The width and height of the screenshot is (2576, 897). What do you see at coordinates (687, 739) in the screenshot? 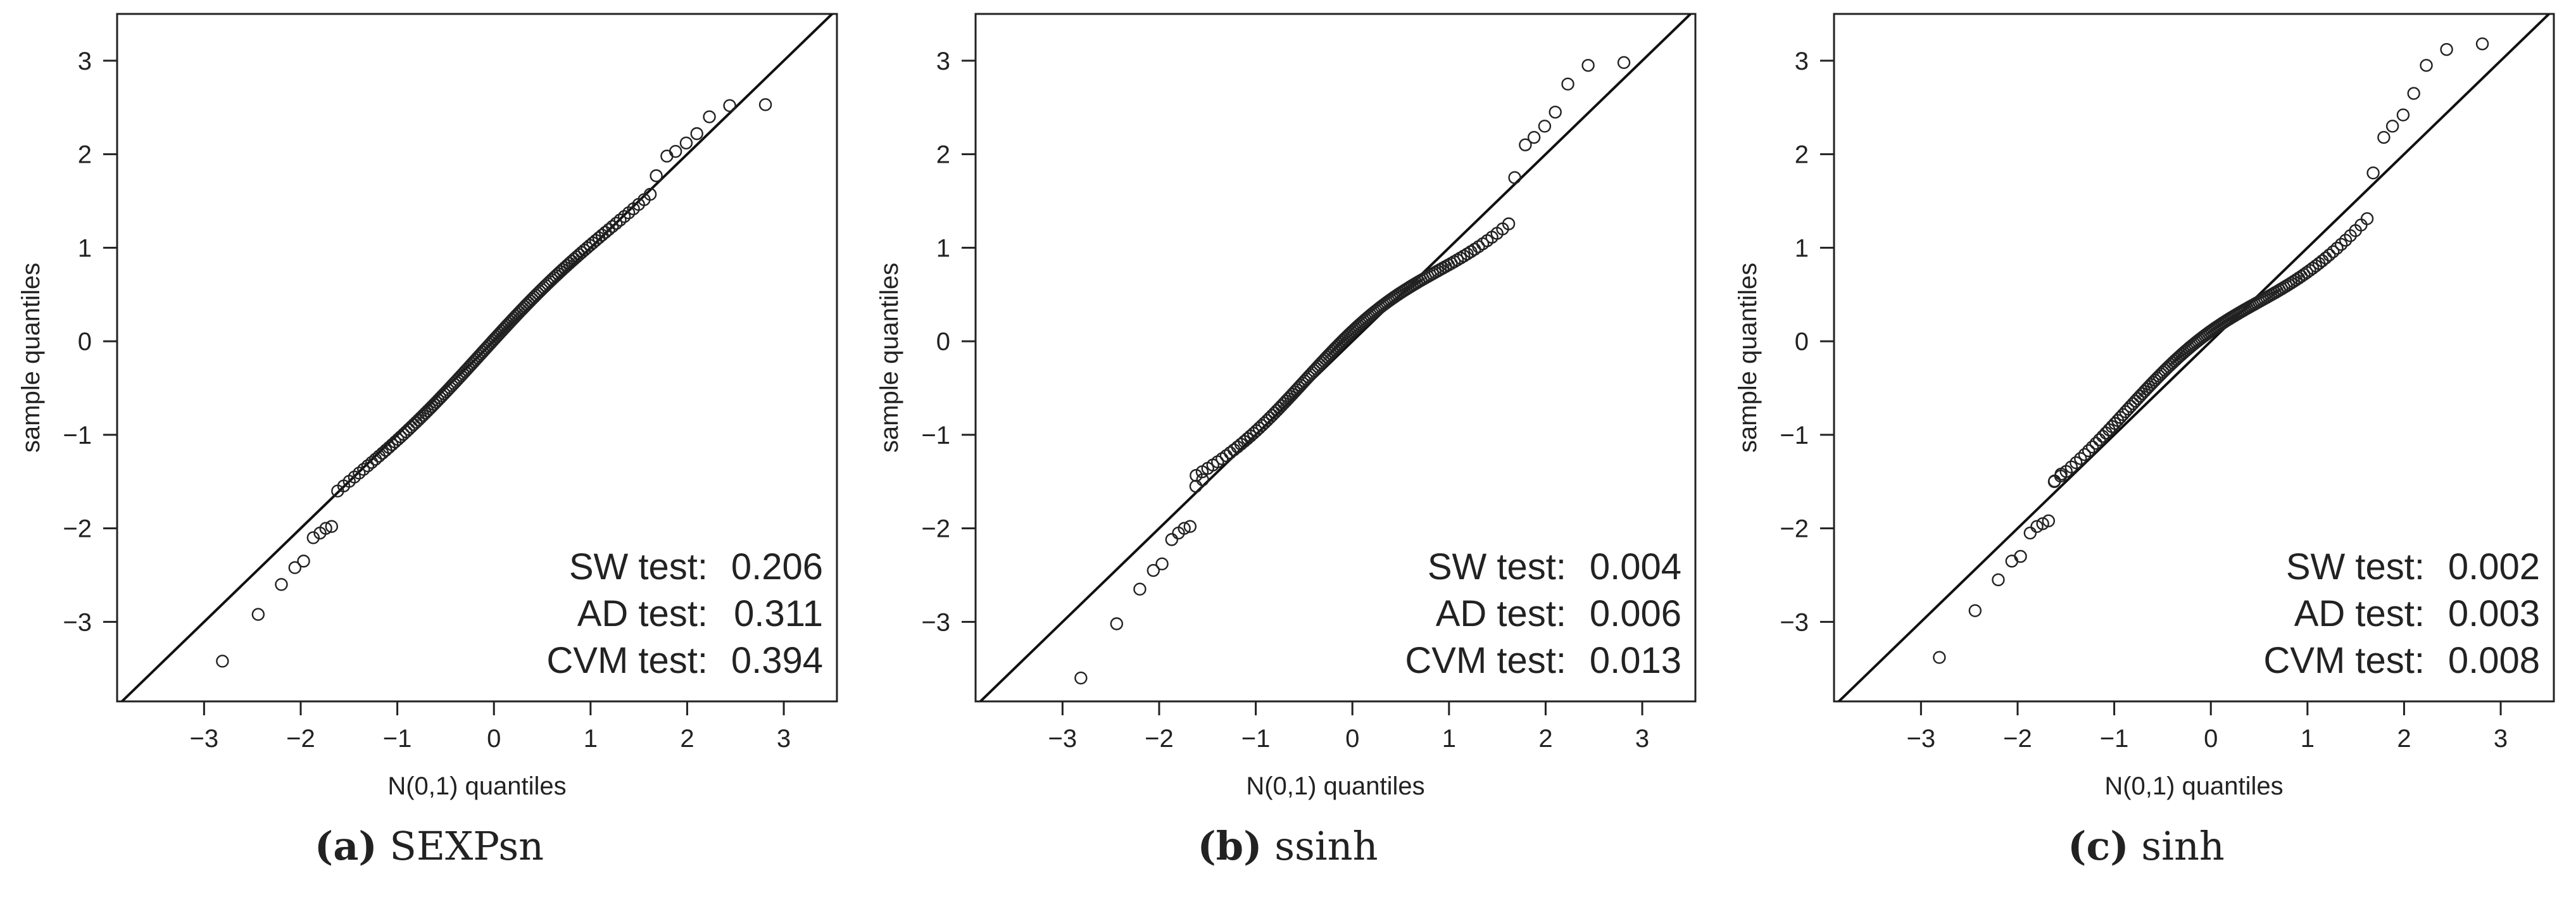
I see `x-tick-label: 2` at bounding box center [687, 739].